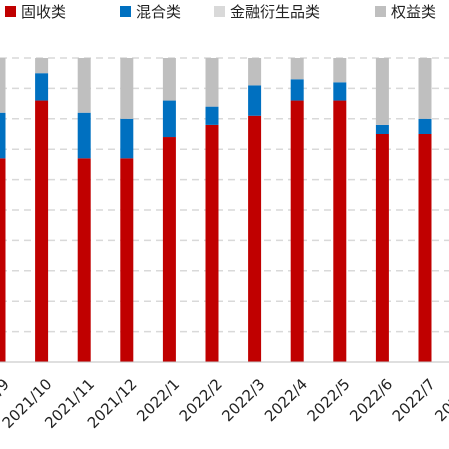 The height and width of the screenshot is (449, 449). I want to click on x-tick-label: 2022/7, so click(414, 400).